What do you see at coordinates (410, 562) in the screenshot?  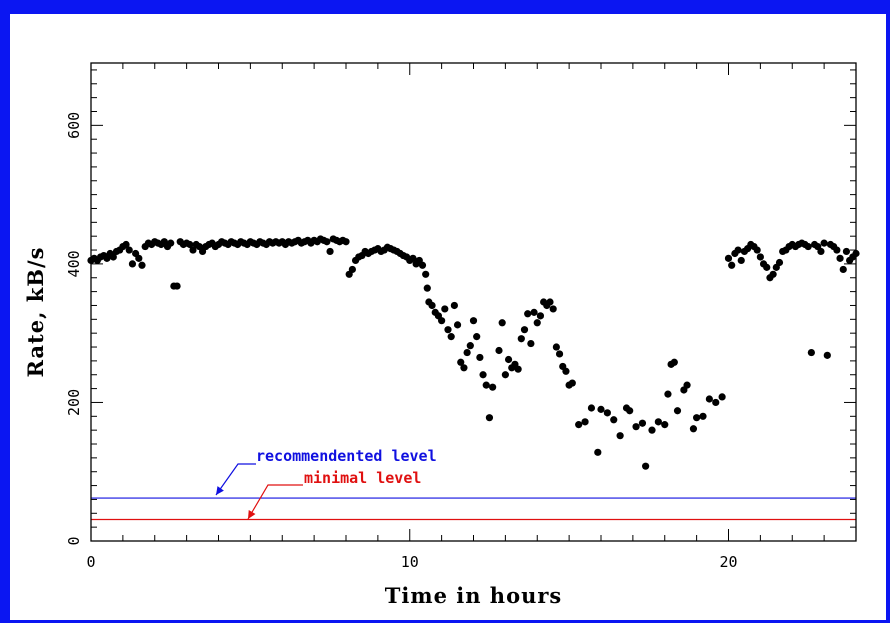 I see `x-tick-label: 10` at bounding box center [410, 562].